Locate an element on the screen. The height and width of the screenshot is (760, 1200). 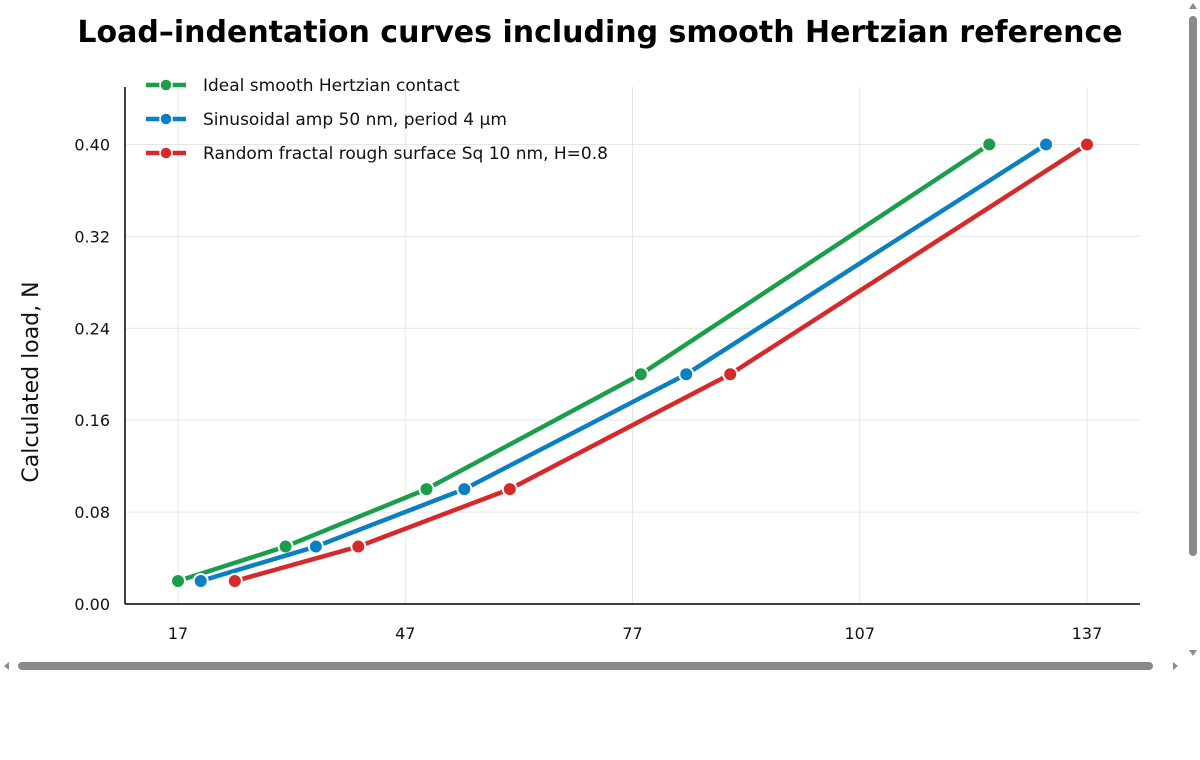
horizontal-scrollbar is located at coordinates (593, 666).